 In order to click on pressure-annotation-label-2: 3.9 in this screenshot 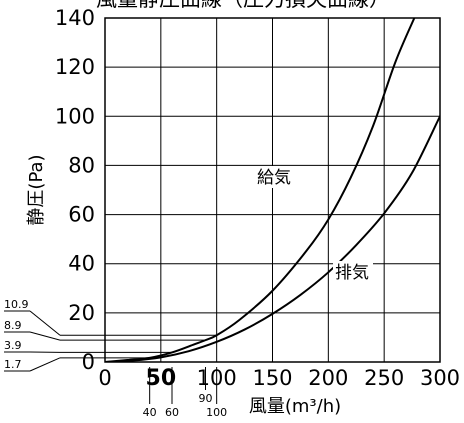, I will do `click(13, 345)`.